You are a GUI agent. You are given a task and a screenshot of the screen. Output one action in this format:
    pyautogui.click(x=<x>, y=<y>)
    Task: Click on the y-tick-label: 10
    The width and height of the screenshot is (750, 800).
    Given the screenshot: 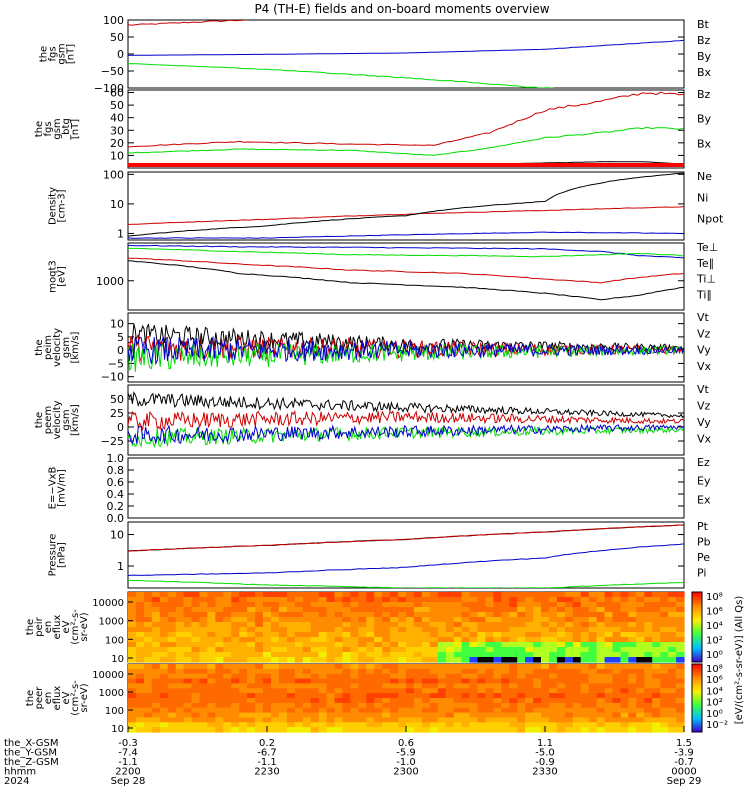 What is the action you would take?
    pyautogui.click(x=117, y=535)
    